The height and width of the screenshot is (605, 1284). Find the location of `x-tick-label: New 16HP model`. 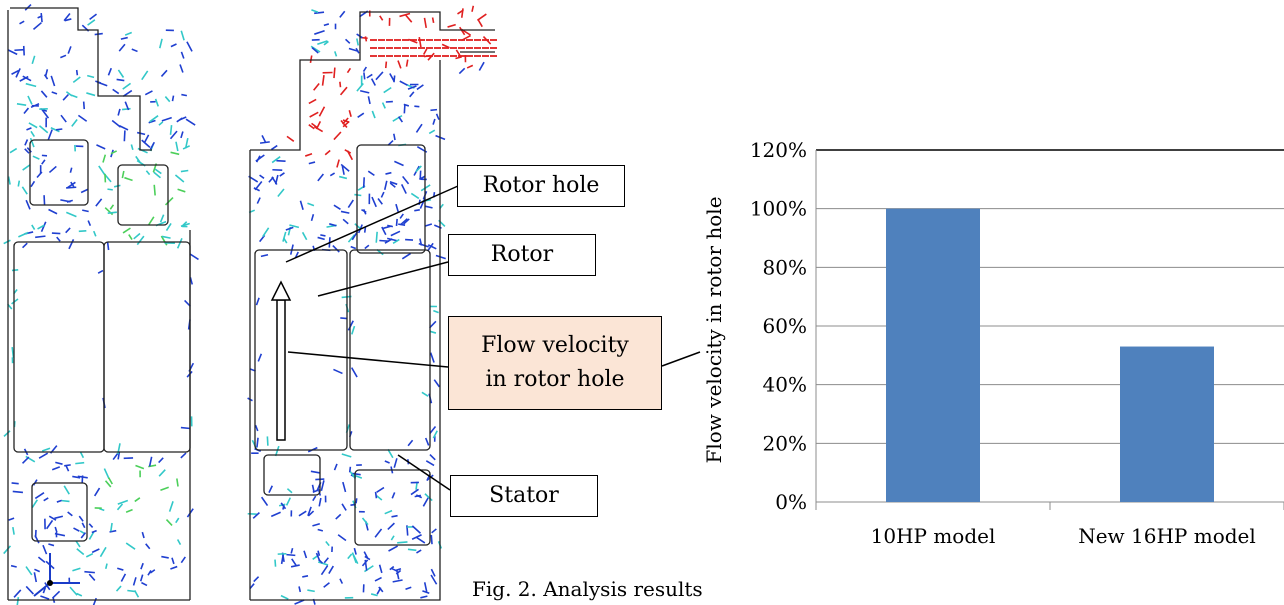

x-tick-label: New 16HP model is located at coordinates (1167, 536).